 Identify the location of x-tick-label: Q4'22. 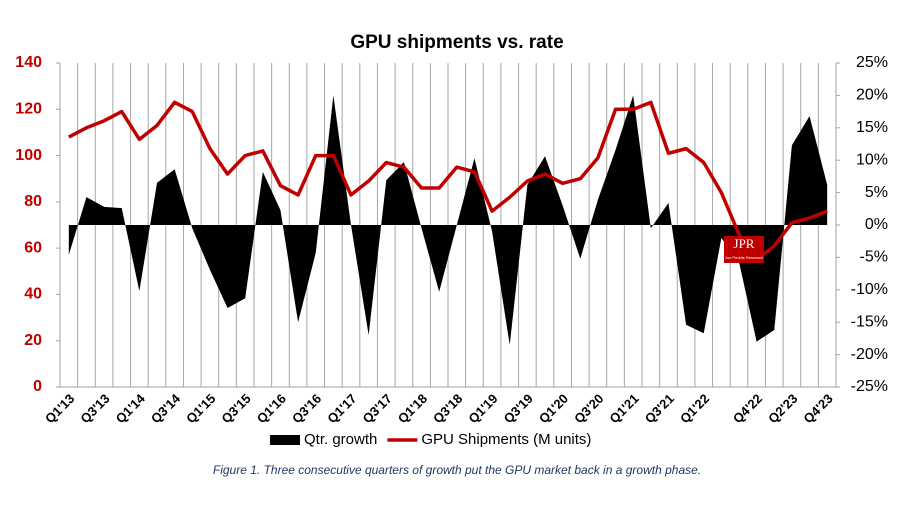
(747, 408).